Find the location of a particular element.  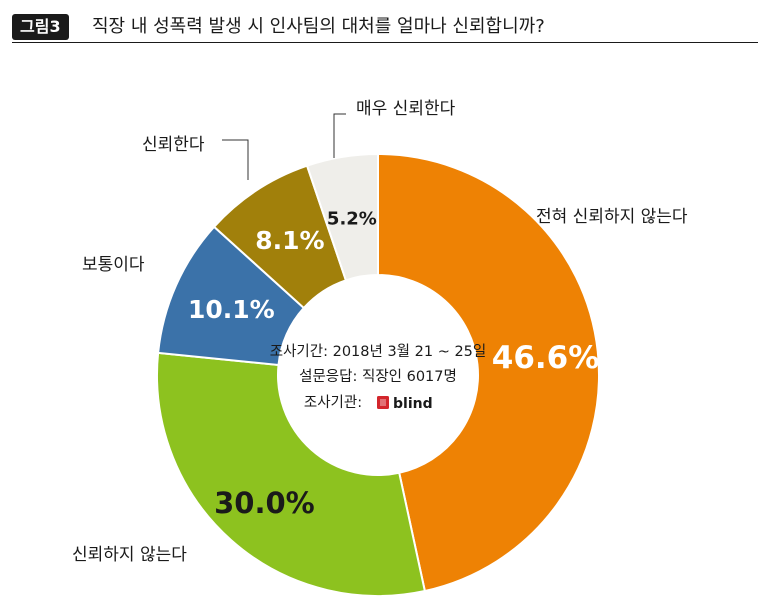

leader-line-trust is located at coordinates (235, 159).